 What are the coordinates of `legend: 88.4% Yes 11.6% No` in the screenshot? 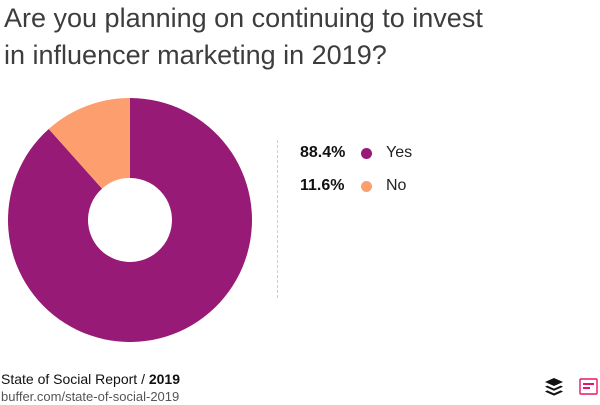 It's located at (356, 174).